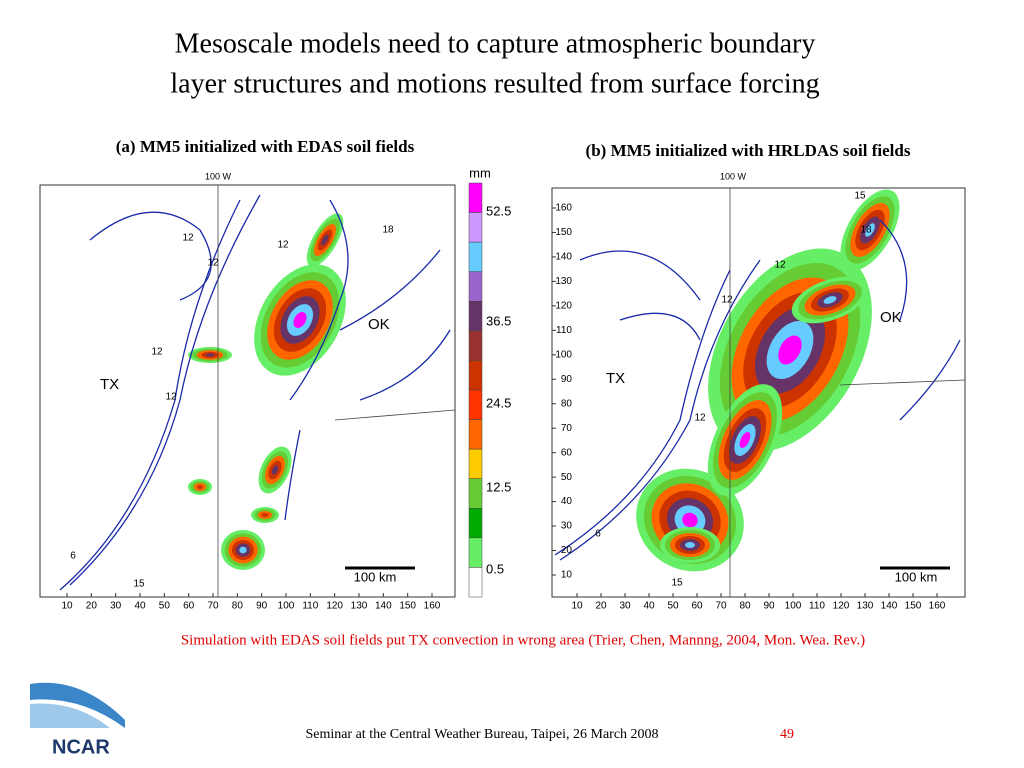 This screenshot has height=768, width=1024. I want to click on y-tick-label: 150, so click(563, 232).